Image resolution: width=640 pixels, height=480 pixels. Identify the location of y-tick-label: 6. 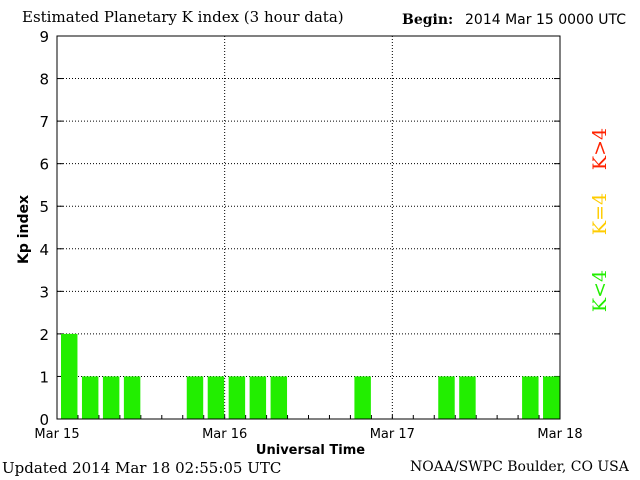
(44, 165).